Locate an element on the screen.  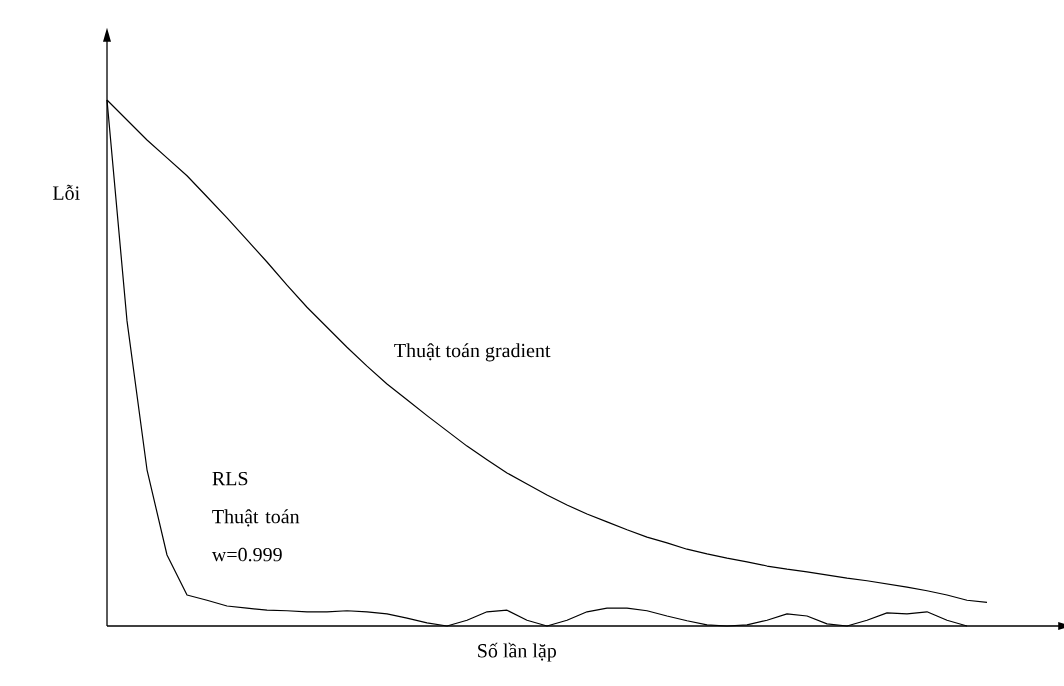
series-label: RLS Thuật toán w=0.999 is located at coordinates (255, 516).